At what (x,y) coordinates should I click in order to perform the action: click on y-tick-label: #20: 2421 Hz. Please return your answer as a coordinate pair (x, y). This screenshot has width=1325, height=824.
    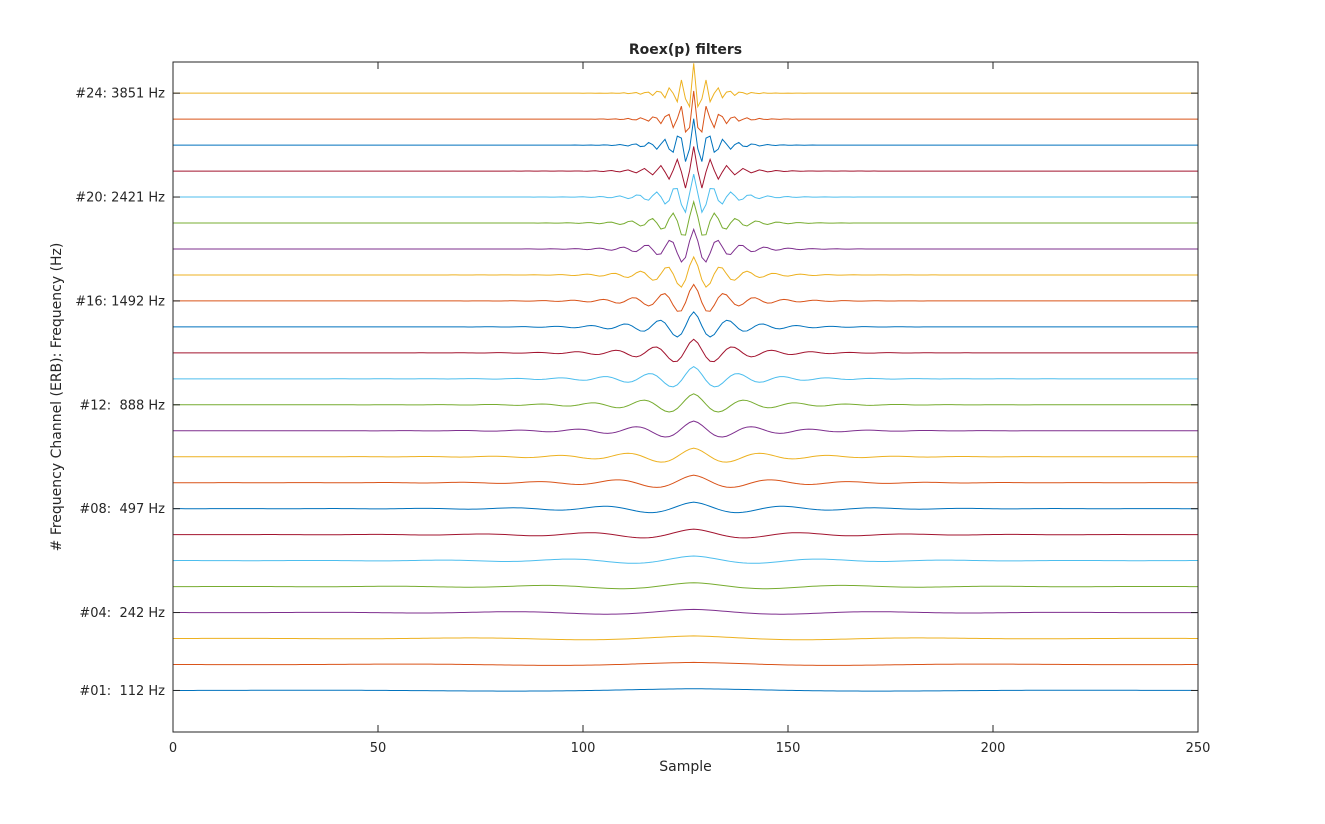
    Looking at the image, I should click on (120, 198).